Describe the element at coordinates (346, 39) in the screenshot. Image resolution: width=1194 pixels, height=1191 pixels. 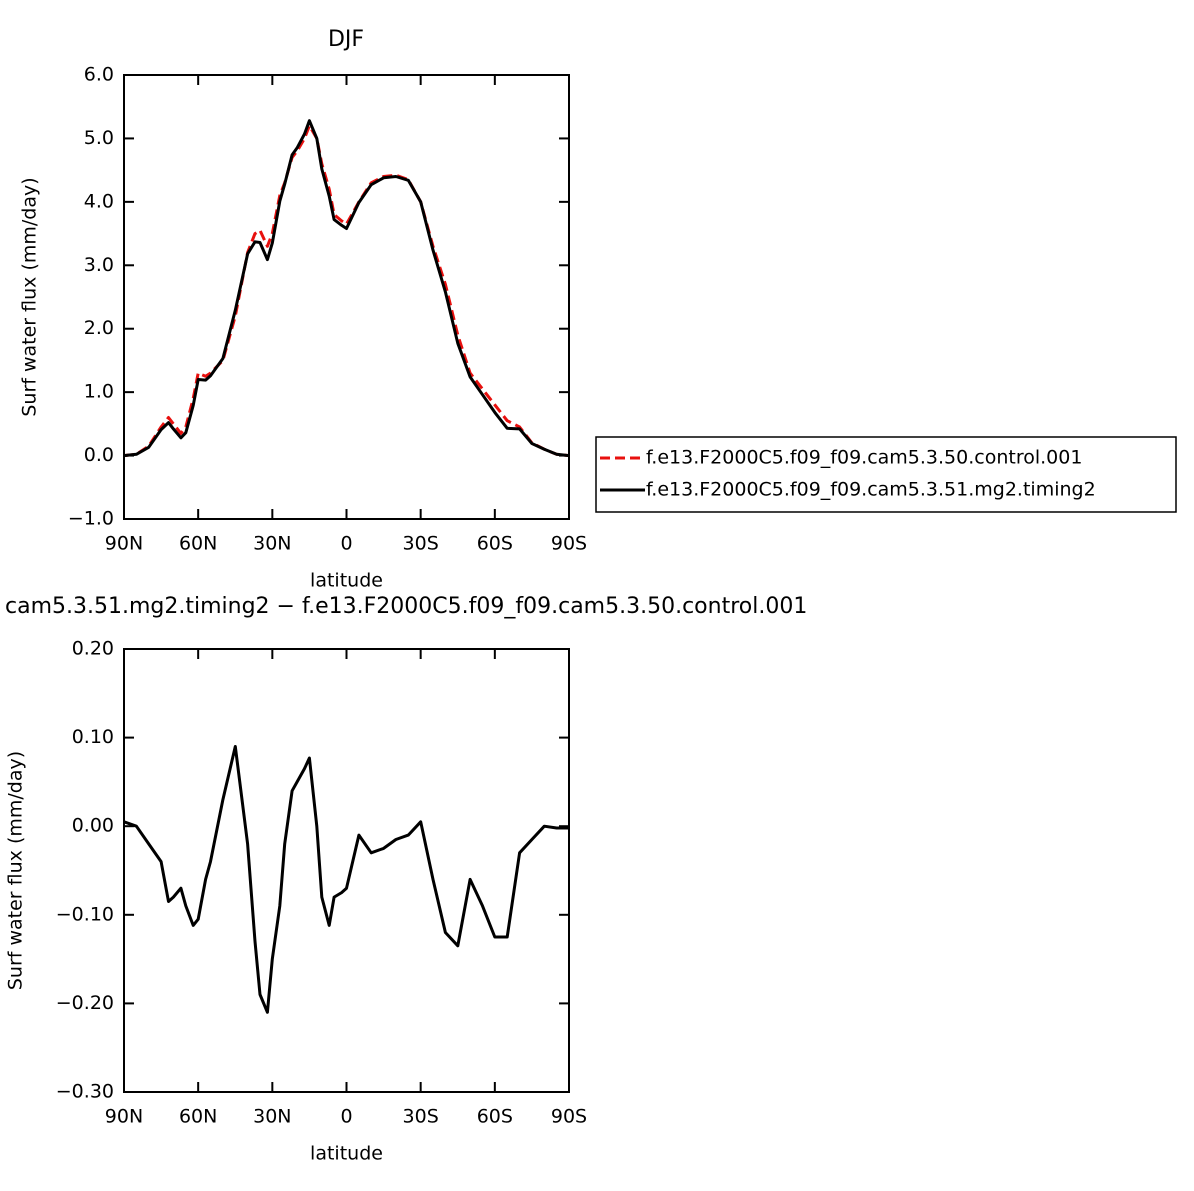
I see `chart-title: DJF` at that location.